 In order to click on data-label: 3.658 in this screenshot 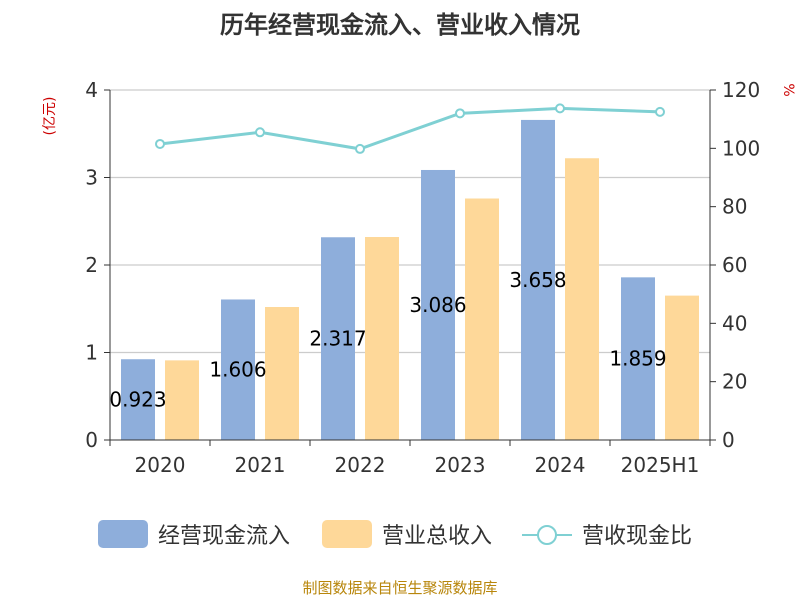, I will do `click(537, 280)`.